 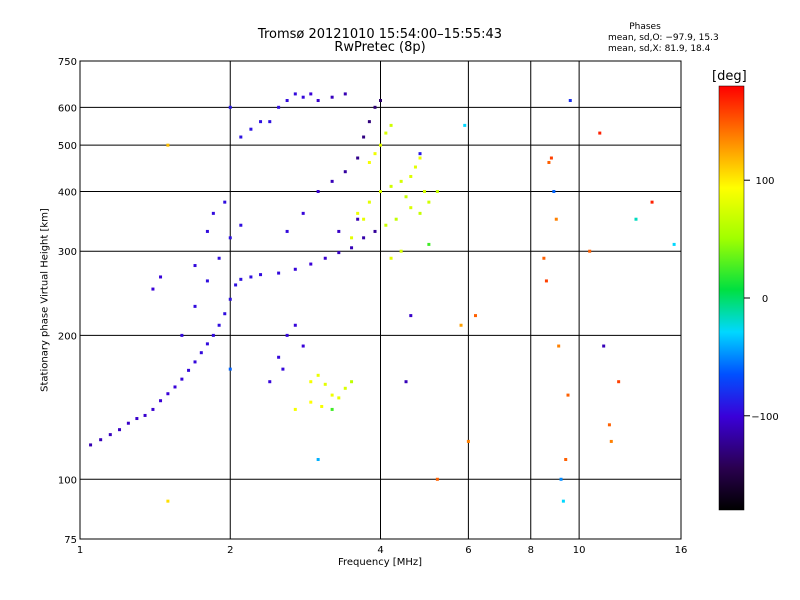 I want to click on y-tick-label: 600, so click(x=67, y=108).